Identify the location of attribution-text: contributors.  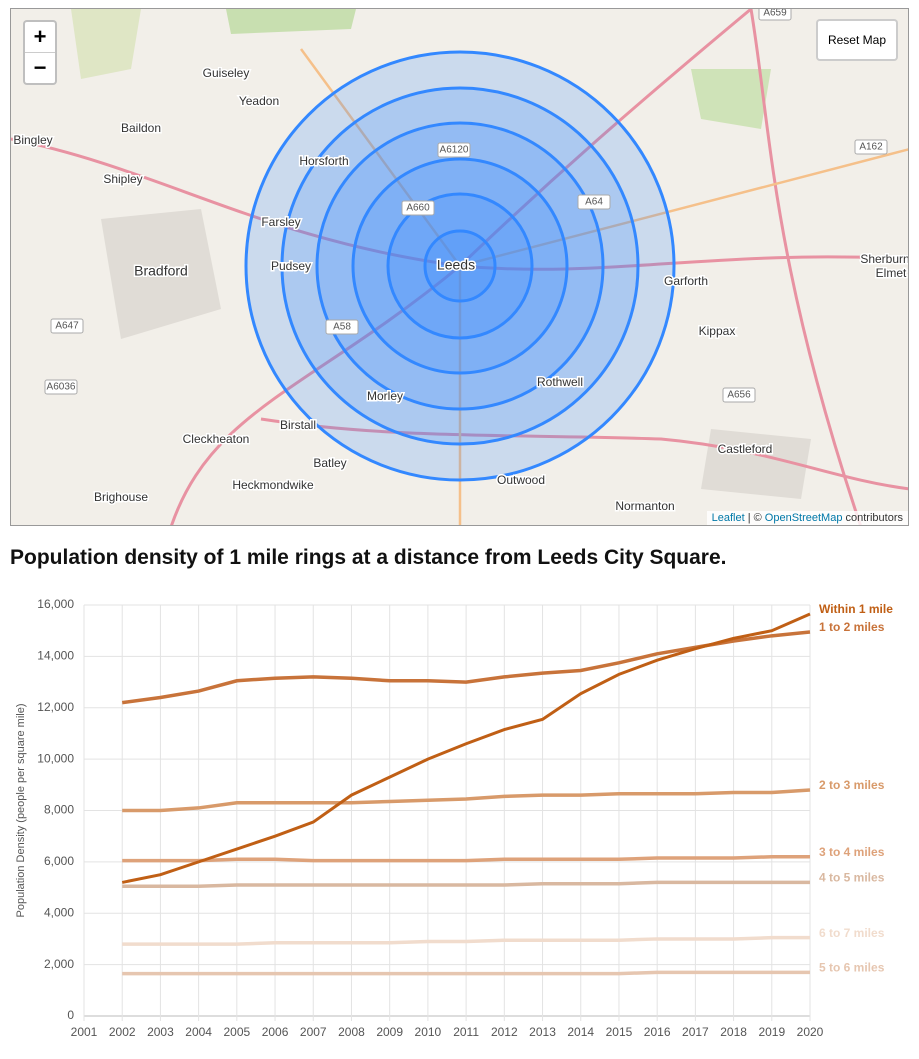
(874, 518).